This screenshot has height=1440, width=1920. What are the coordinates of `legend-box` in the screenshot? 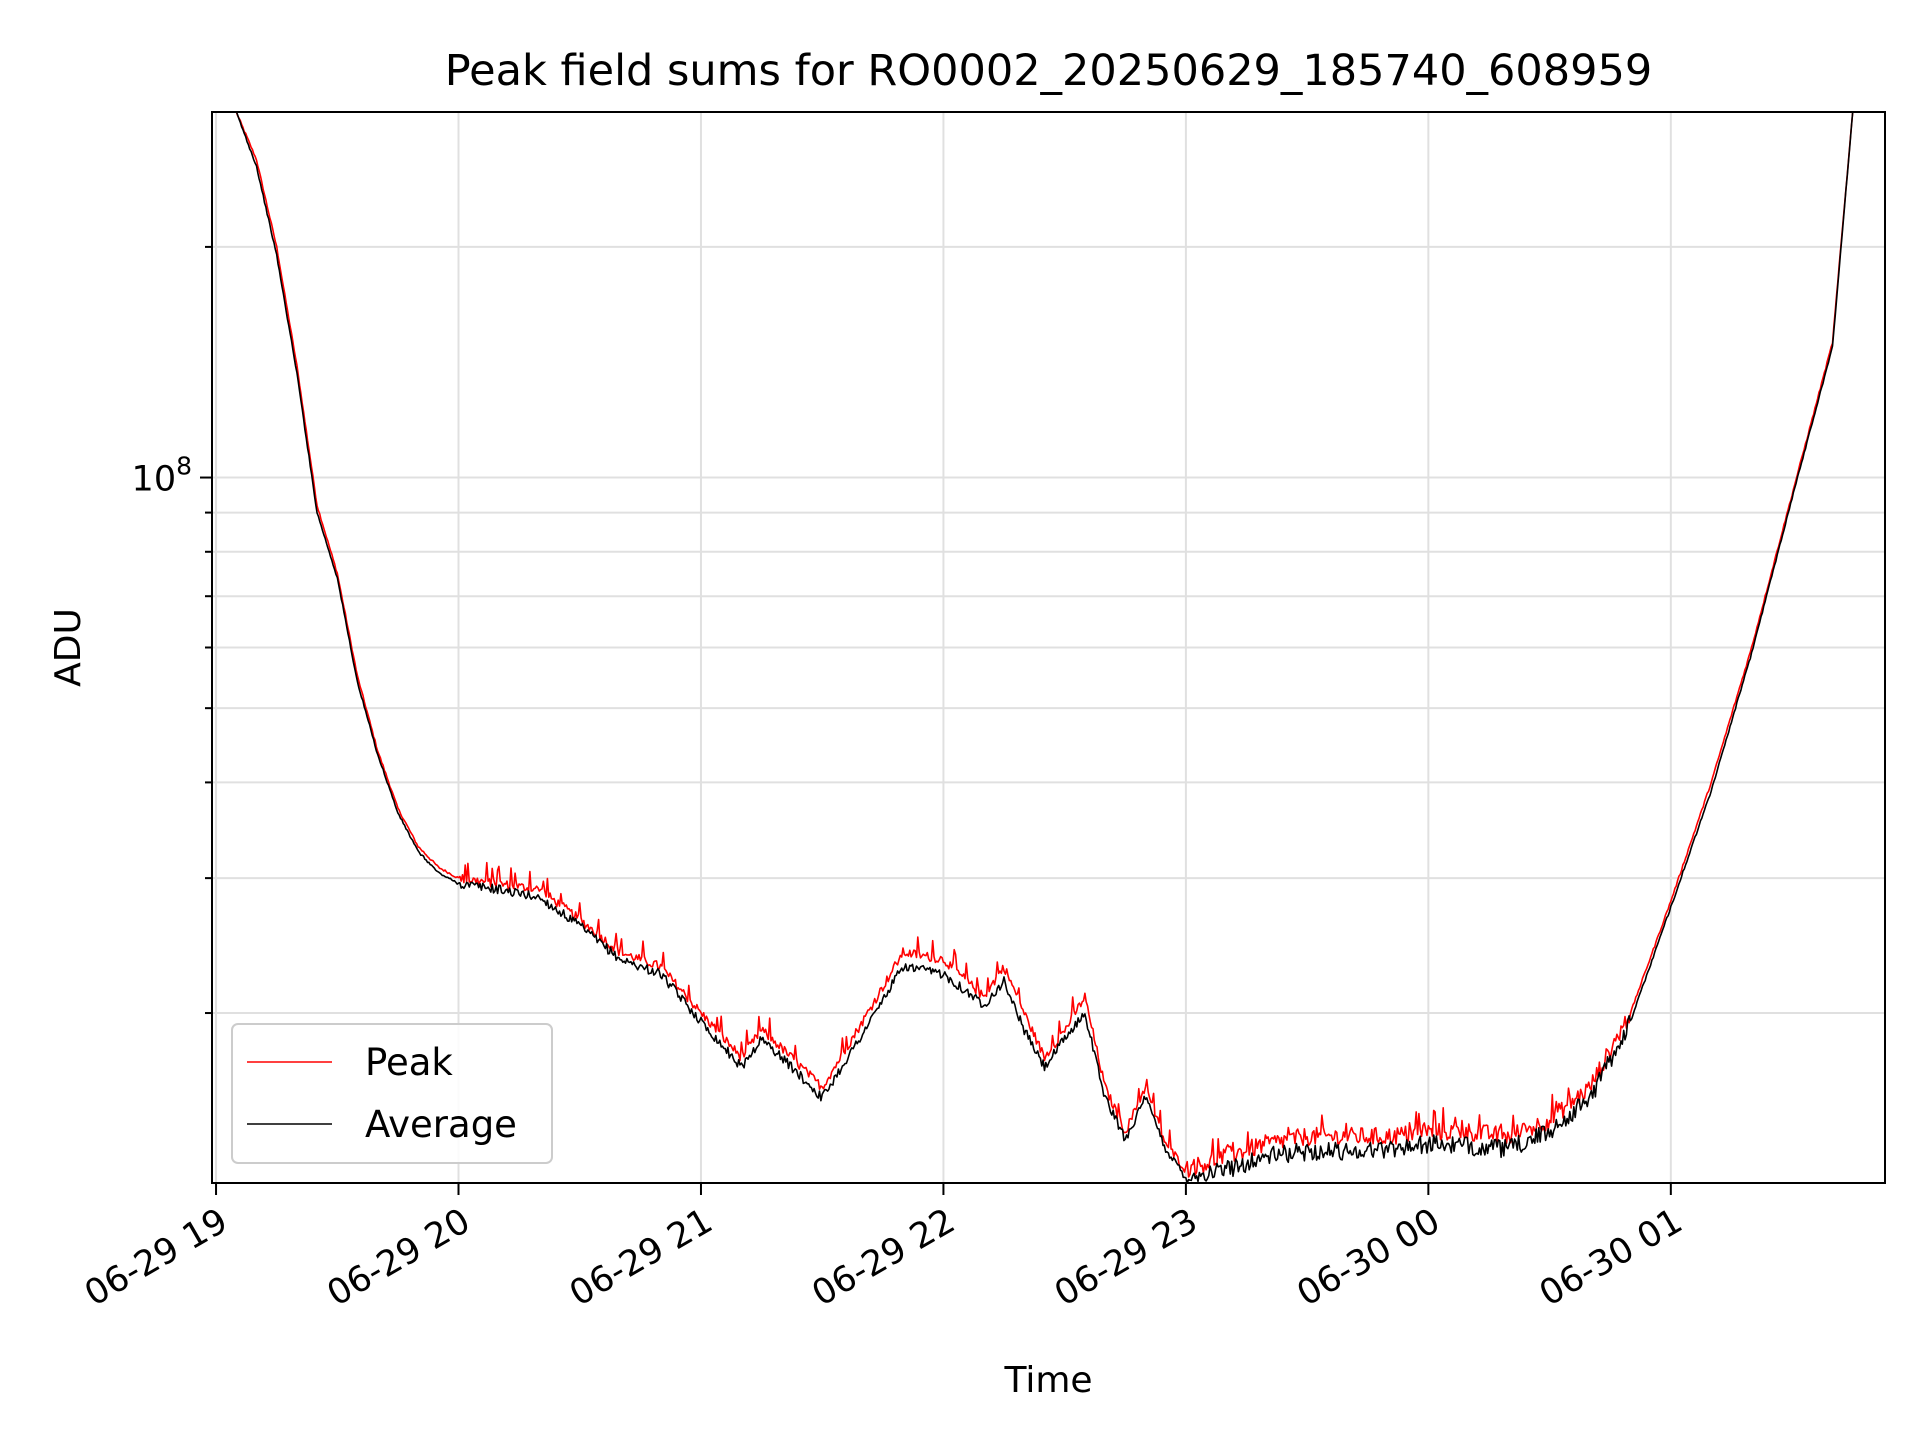 It's located at (392, 1093).